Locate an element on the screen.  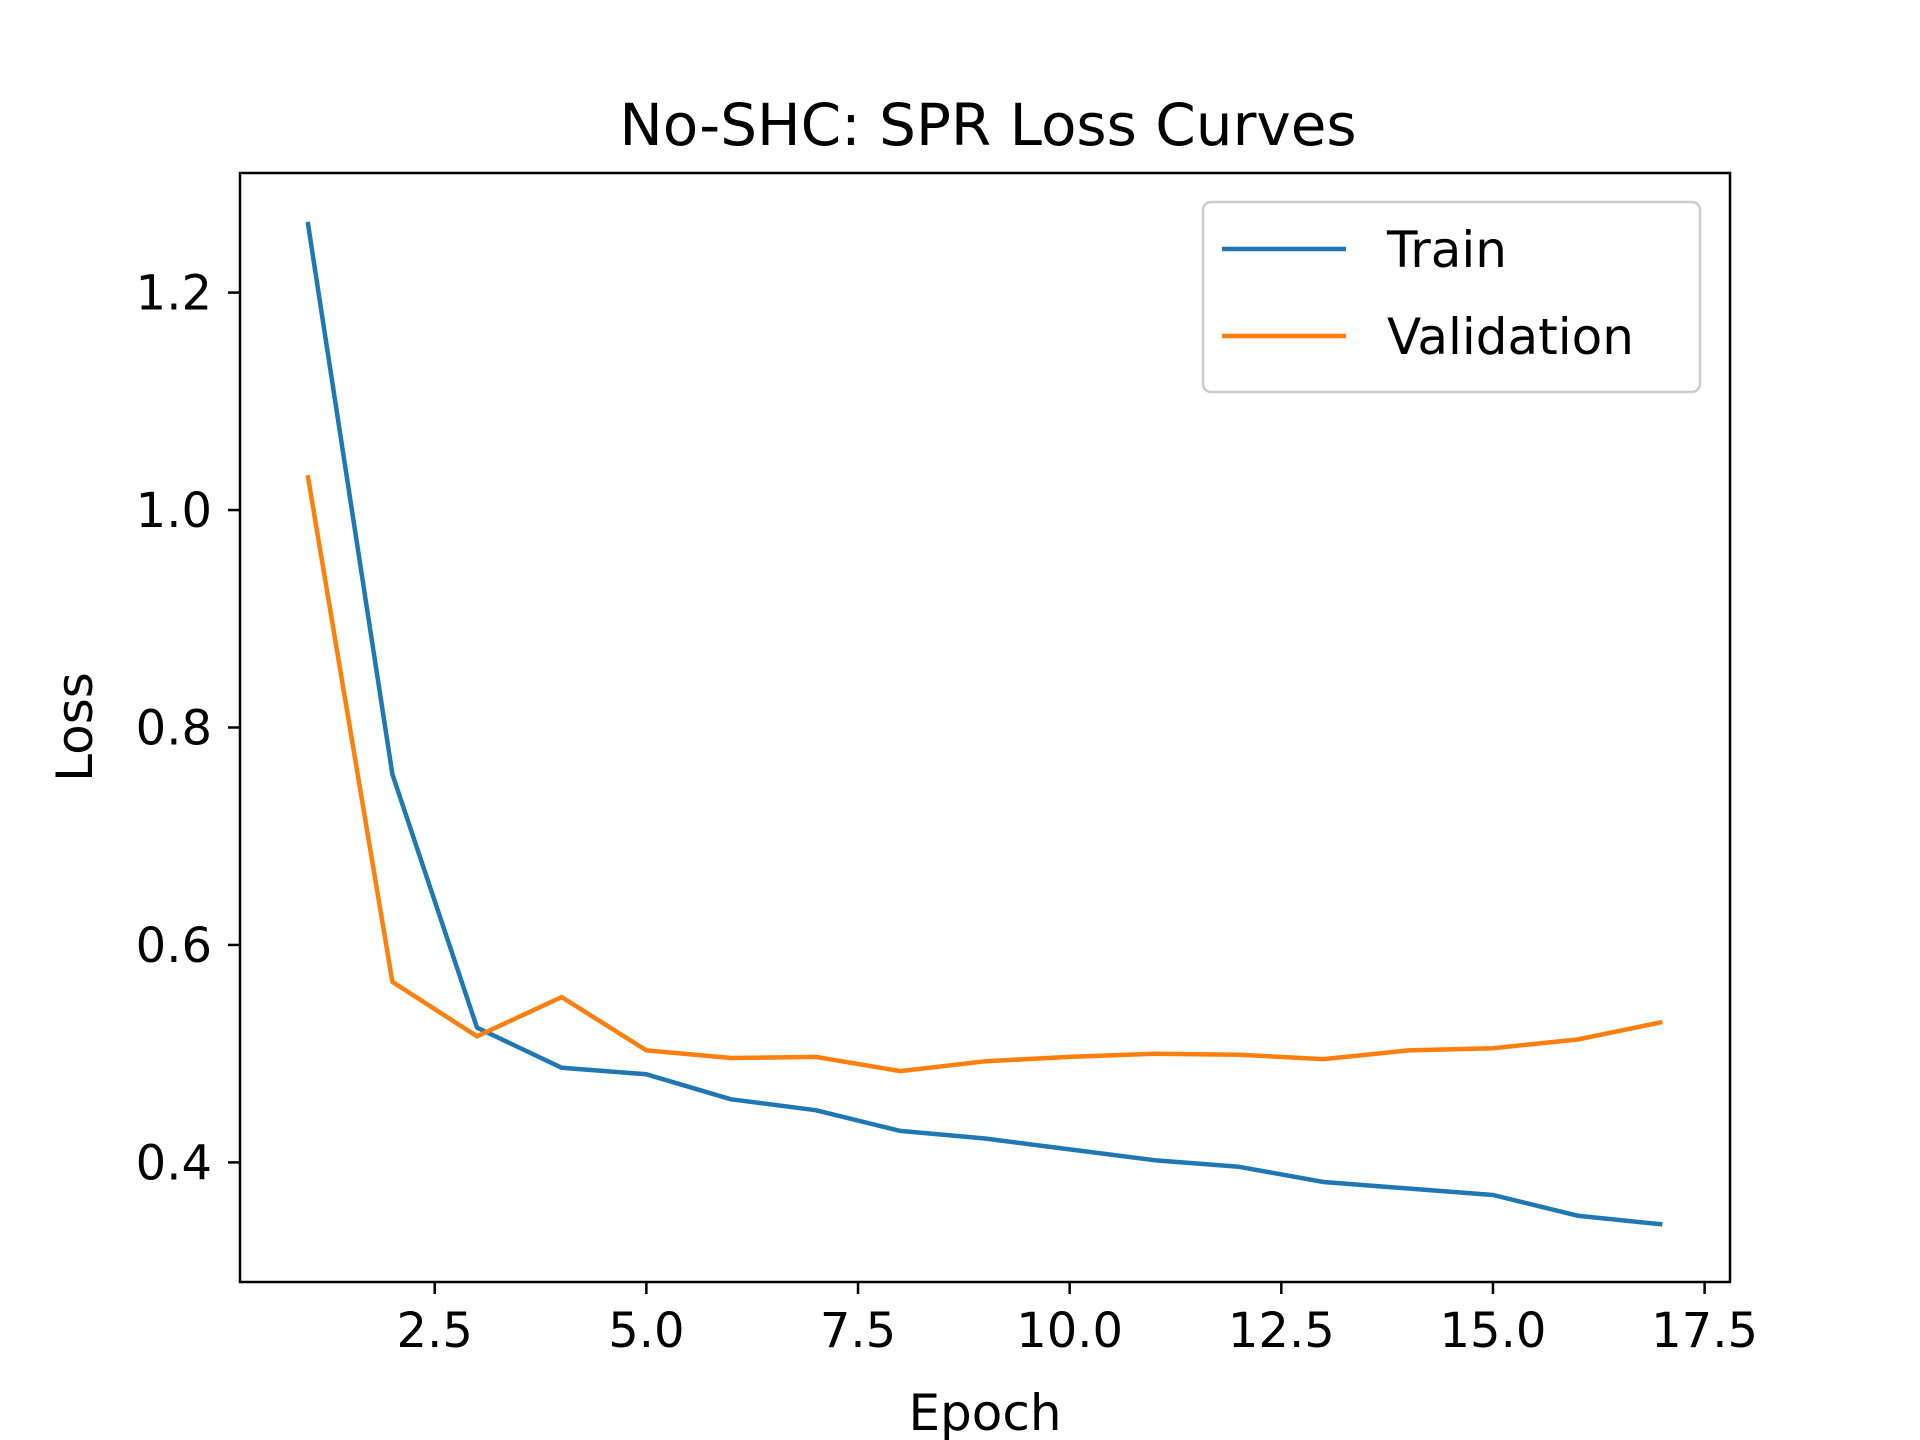
y-tick-label: 0.4 is located at coordinates (174, 1163).